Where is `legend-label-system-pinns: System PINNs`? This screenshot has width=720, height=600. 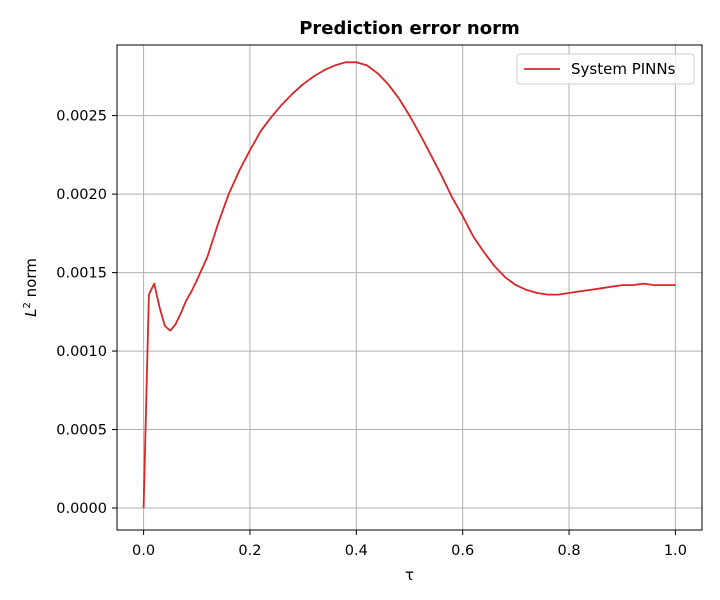
legend-label-system-pinns: System PINNs is located at coordinates (623, 69).